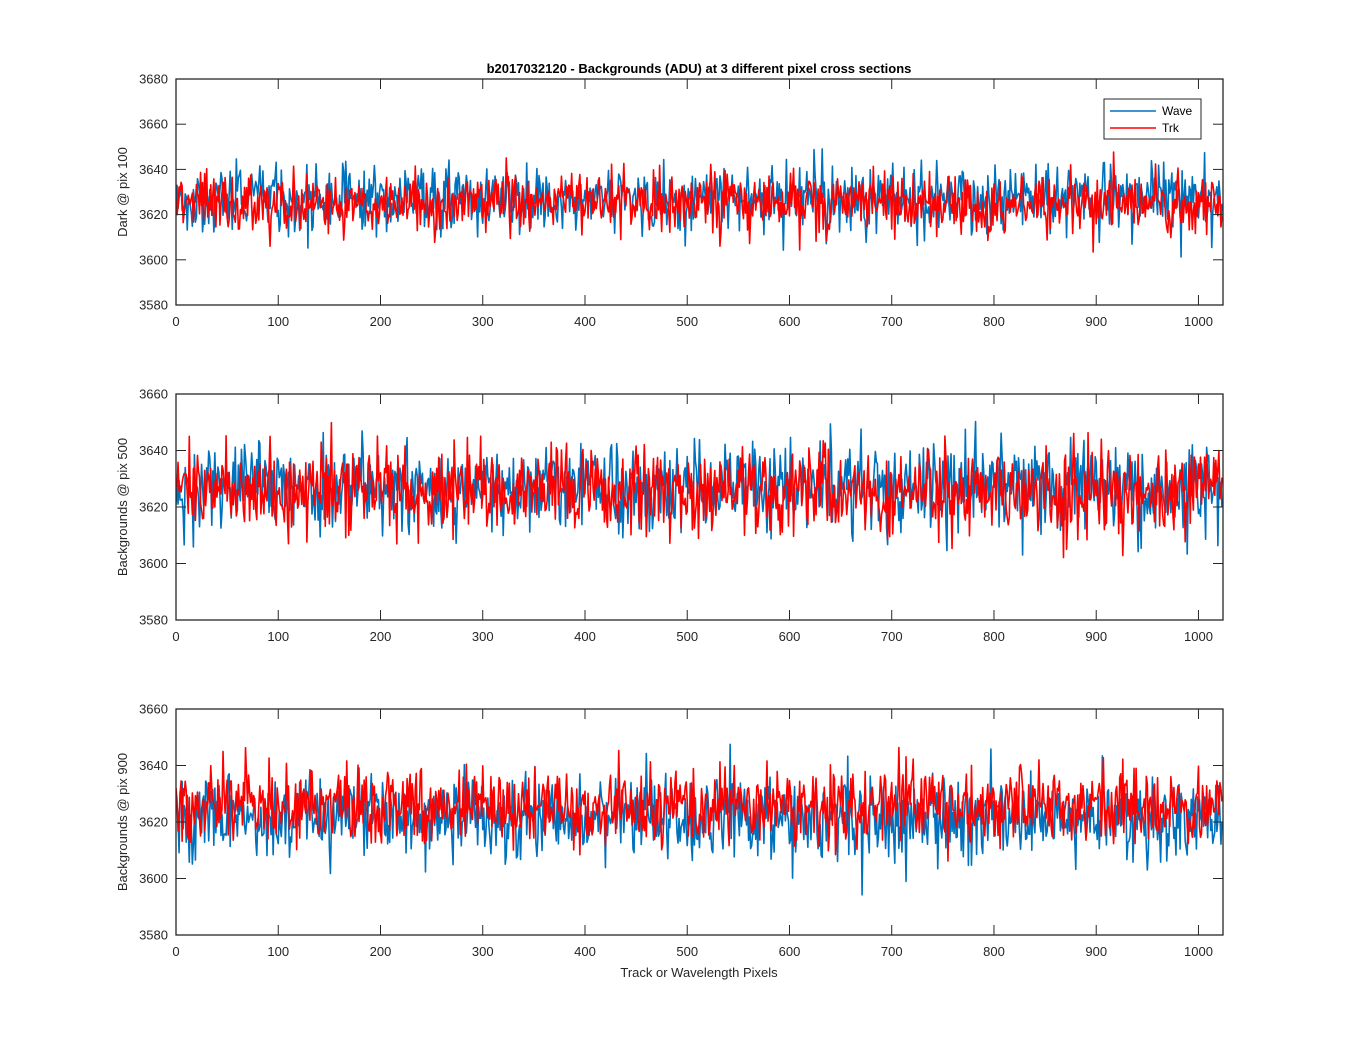 The height and width of the screenshot is (1050, 1350). I want to click on legend-label-trk: Trk, so click(1171, 128).